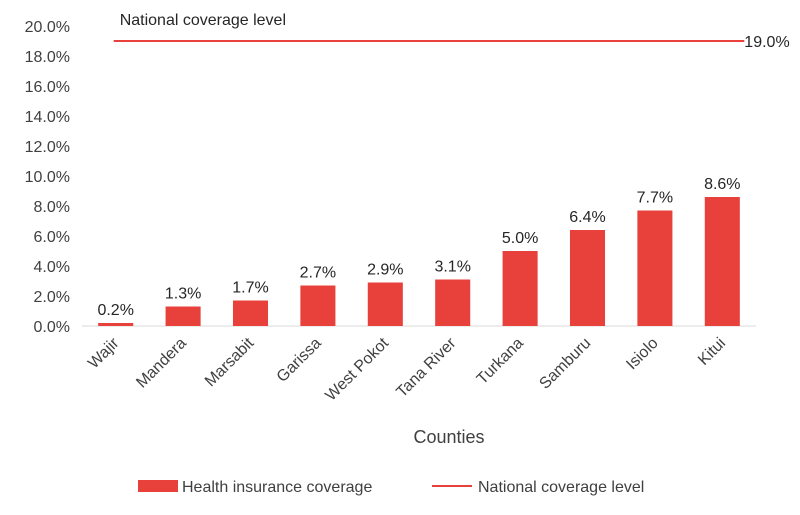  Describe the element at coordinates (722, 184) in the screenshot. I see `bar-value-label: 8.6%` at that location.